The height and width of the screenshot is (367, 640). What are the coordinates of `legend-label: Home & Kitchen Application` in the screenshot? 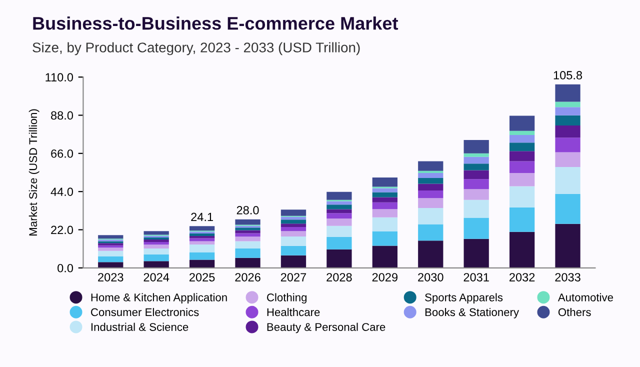 It's located at (159, 298).